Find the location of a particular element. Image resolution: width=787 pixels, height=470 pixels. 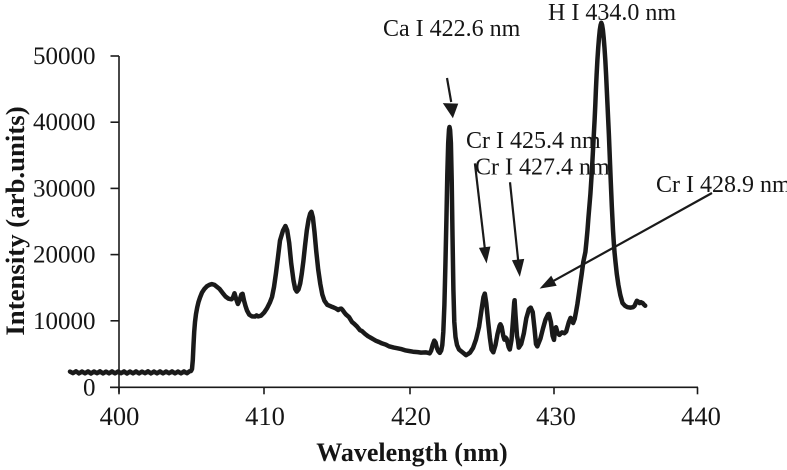

svg-text: 30000 is located at coordinates (64, 188).